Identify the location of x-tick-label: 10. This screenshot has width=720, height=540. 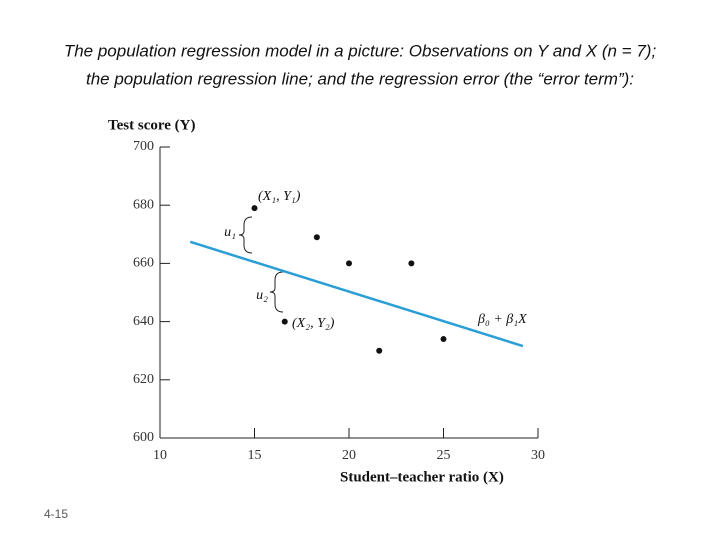
(160, 455).